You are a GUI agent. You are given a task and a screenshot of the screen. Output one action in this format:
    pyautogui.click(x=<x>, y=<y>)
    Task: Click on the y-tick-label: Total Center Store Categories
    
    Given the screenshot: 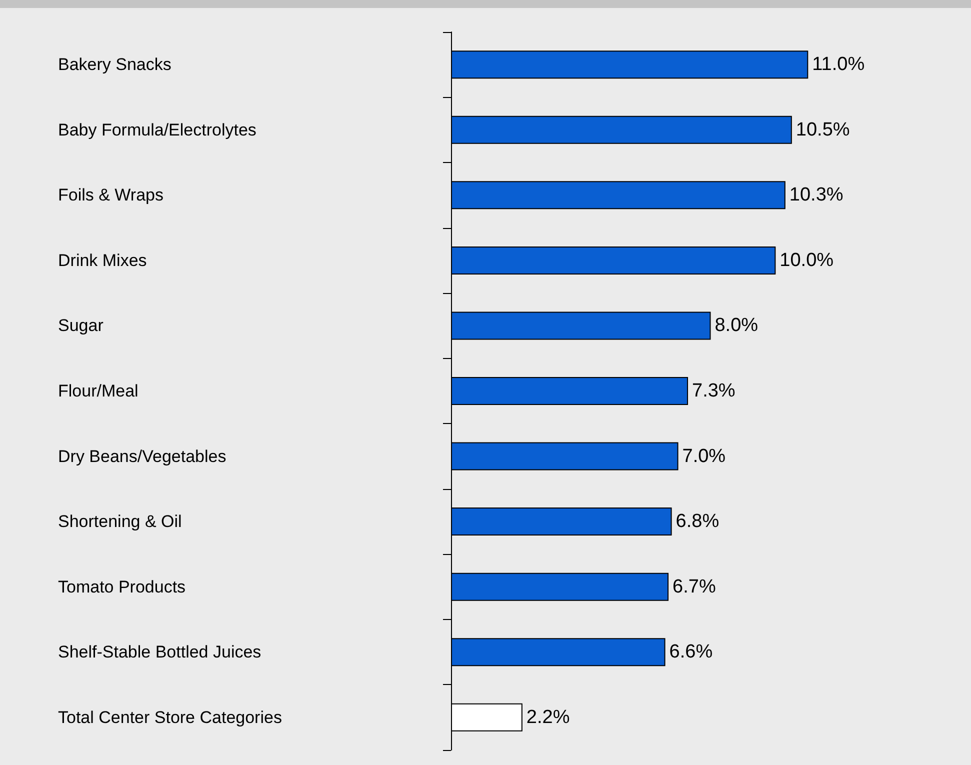 What is the action you would take?
    pyautogui.click(x=170, y=717)
    